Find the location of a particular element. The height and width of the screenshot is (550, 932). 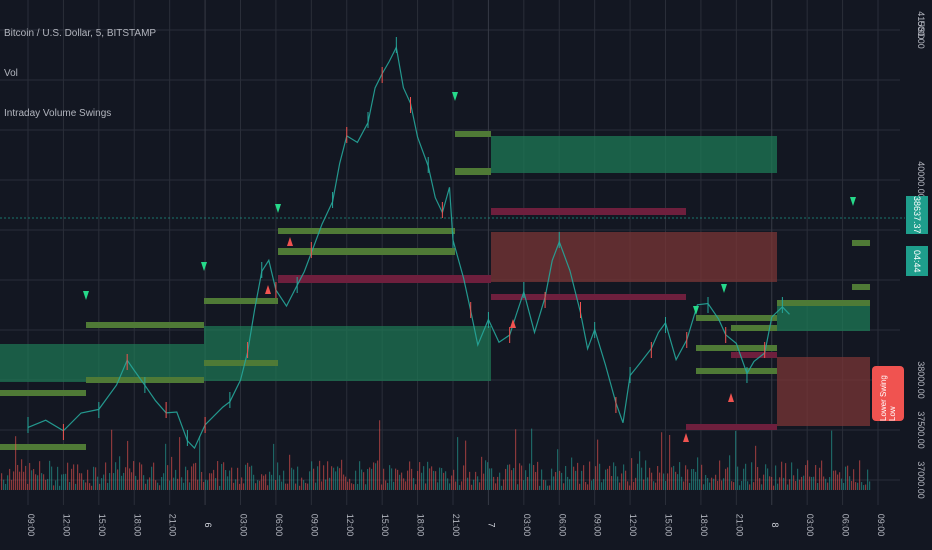

time-tick-label: 09:00 is located at coordinates (31, 525).